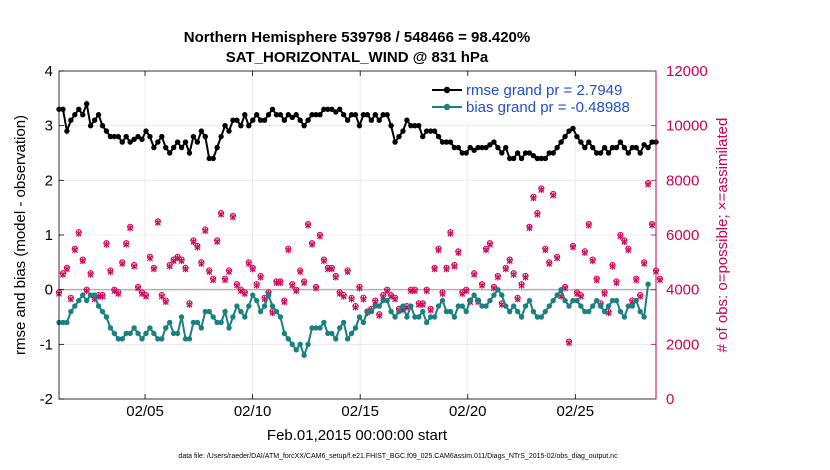  What do you see at coordinates (544, 90) in the screenshot?
I see `legend-rmse-label: rmse grand pr = 2.7949` at bounding box center [544, 90].